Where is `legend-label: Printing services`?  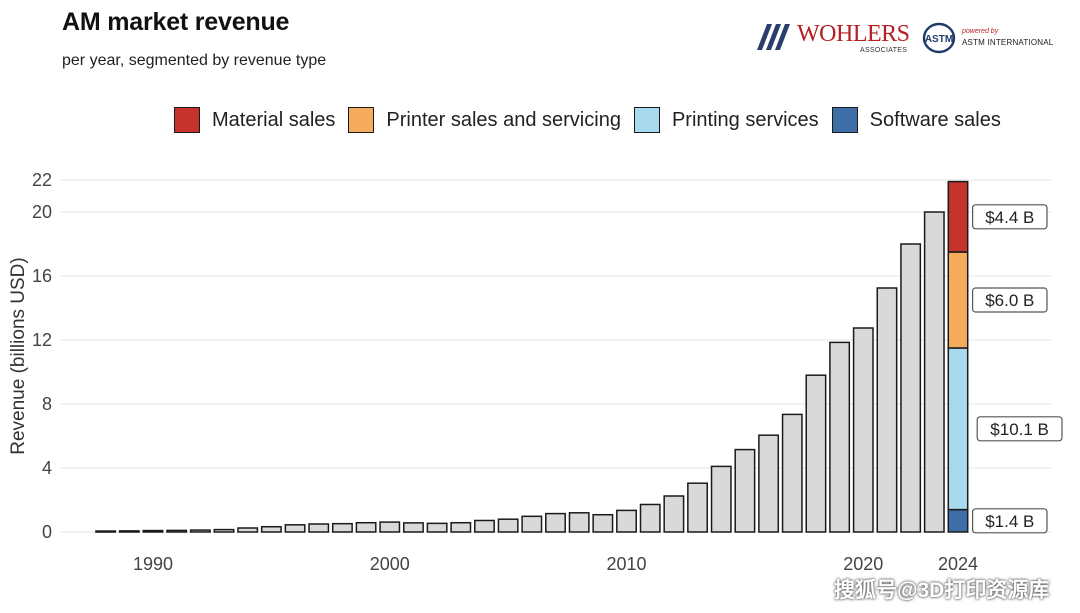 legend-label: Printing services is located at coordinates (745, 119).